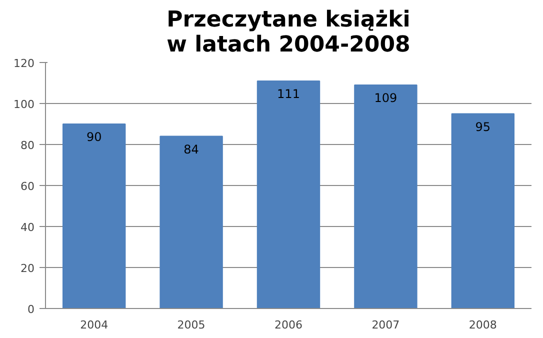  Describe the element at coordinates (24, 104) in the screenshot. I see `y-tick-label: 100` at that location.